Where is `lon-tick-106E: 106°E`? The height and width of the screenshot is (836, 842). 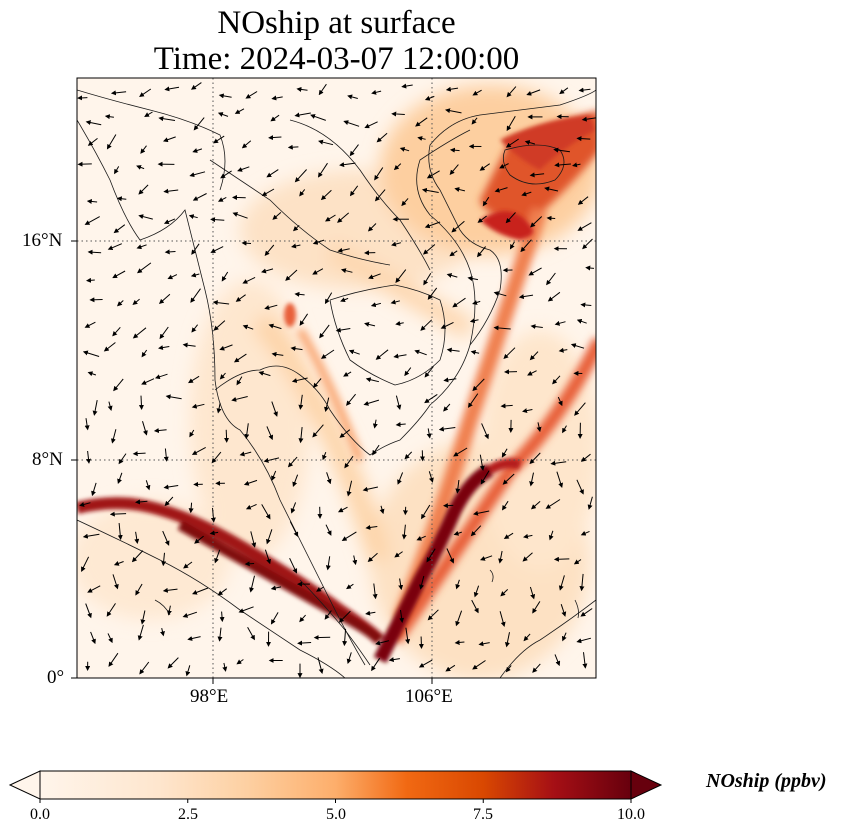 lon-tick-106E: 106°E is located at coordinates (429, 696).